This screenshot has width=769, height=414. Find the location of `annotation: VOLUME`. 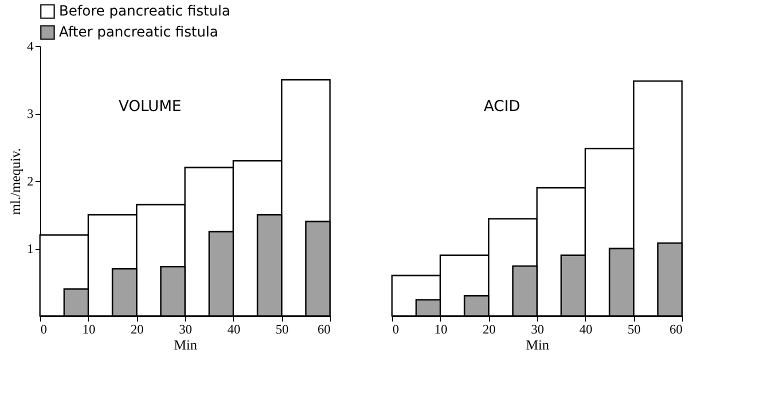

annotation: VOLUME is located at coordinates (150, 106).